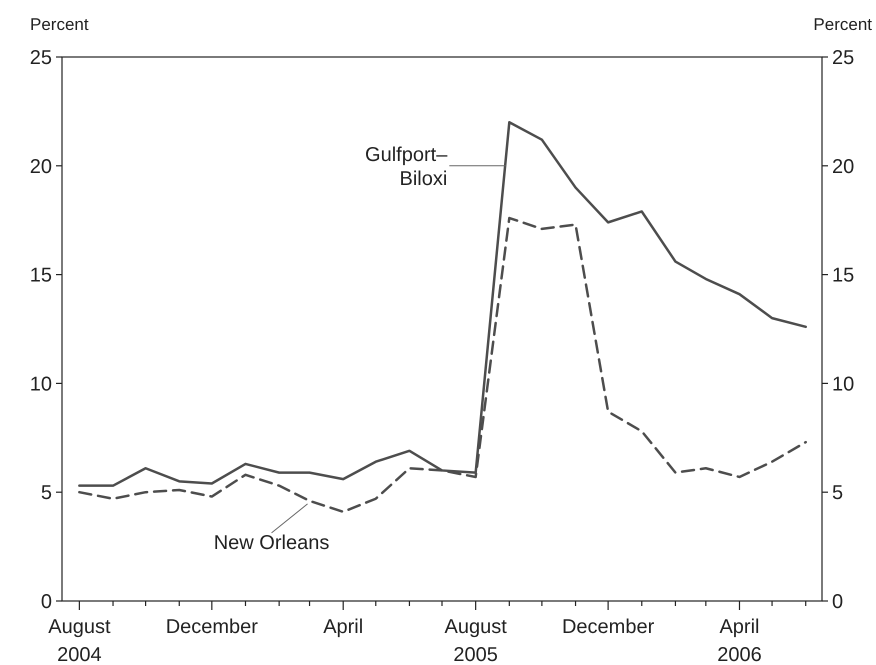  Describe the element at coordinates (406, 167) in the screenshot. I see `annotation: Gulfport– Biloxi` at that location.